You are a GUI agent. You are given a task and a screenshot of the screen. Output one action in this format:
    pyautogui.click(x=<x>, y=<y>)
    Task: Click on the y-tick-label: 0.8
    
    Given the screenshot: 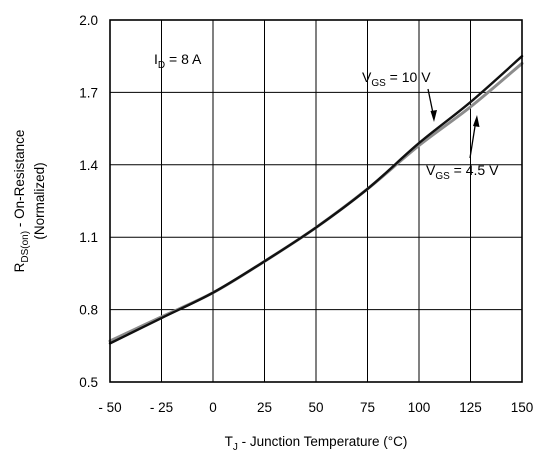 What is the action you would take?
    pyautogui.click(x=88, y=310)
    